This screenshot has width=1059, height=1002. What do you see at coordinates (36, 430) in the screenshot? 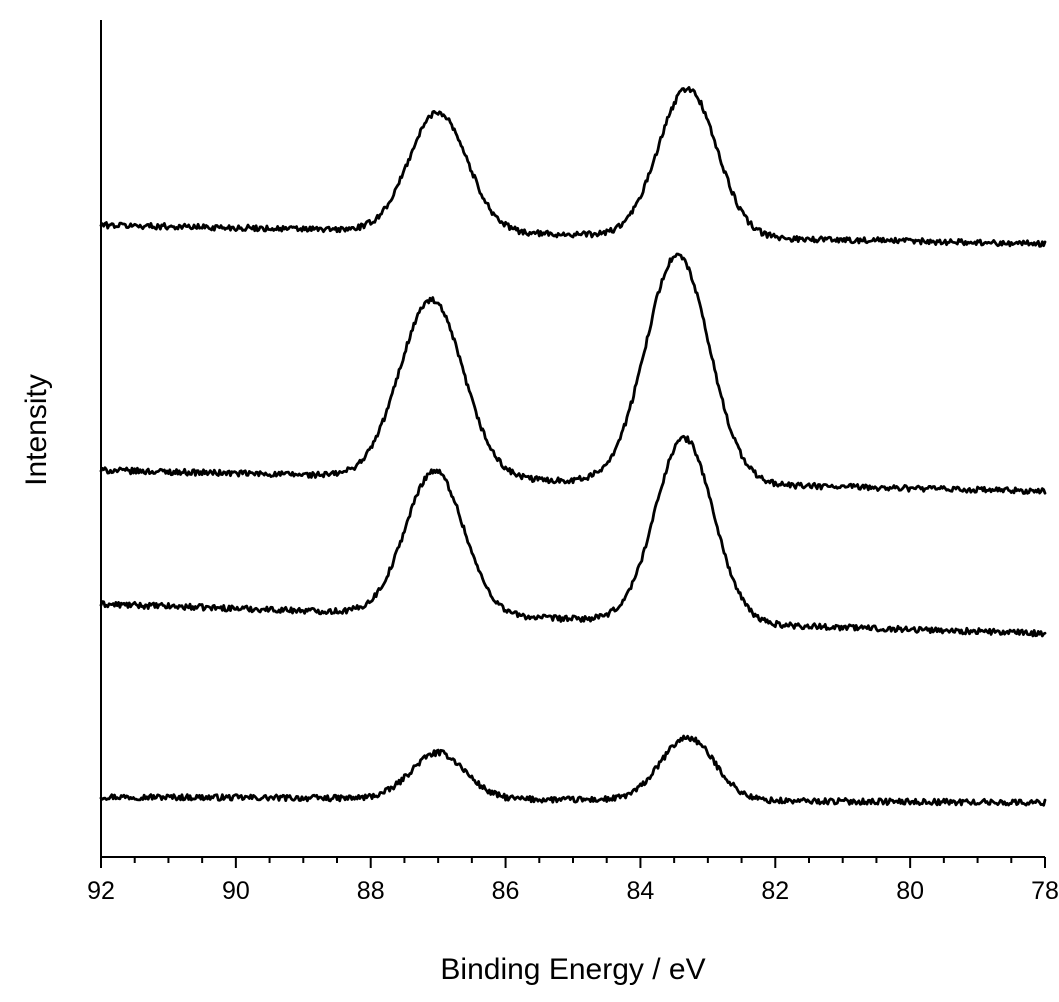
I see `y-axis-label: Intensity` at bounding box center [36, 430].